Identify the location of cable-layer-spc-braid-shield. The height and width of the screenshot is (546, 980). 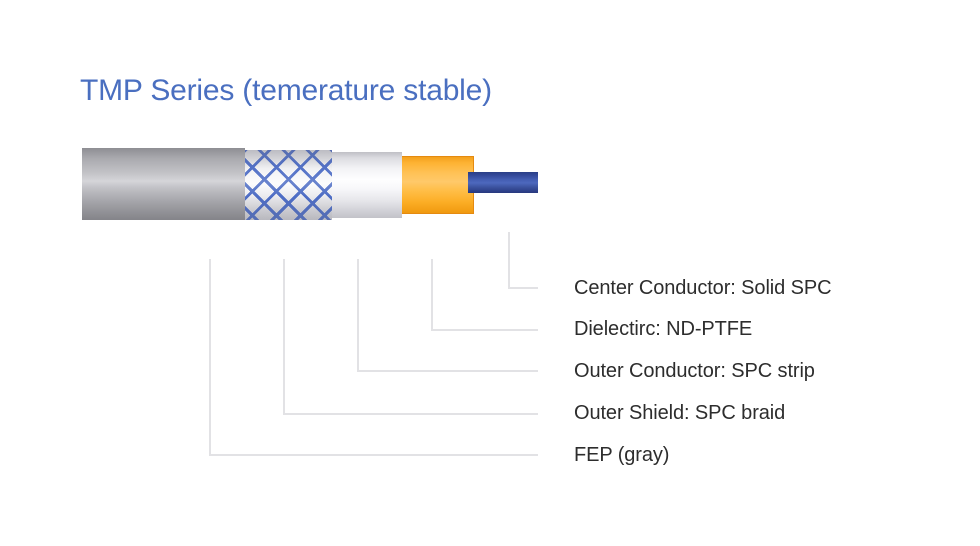
(288, 185).